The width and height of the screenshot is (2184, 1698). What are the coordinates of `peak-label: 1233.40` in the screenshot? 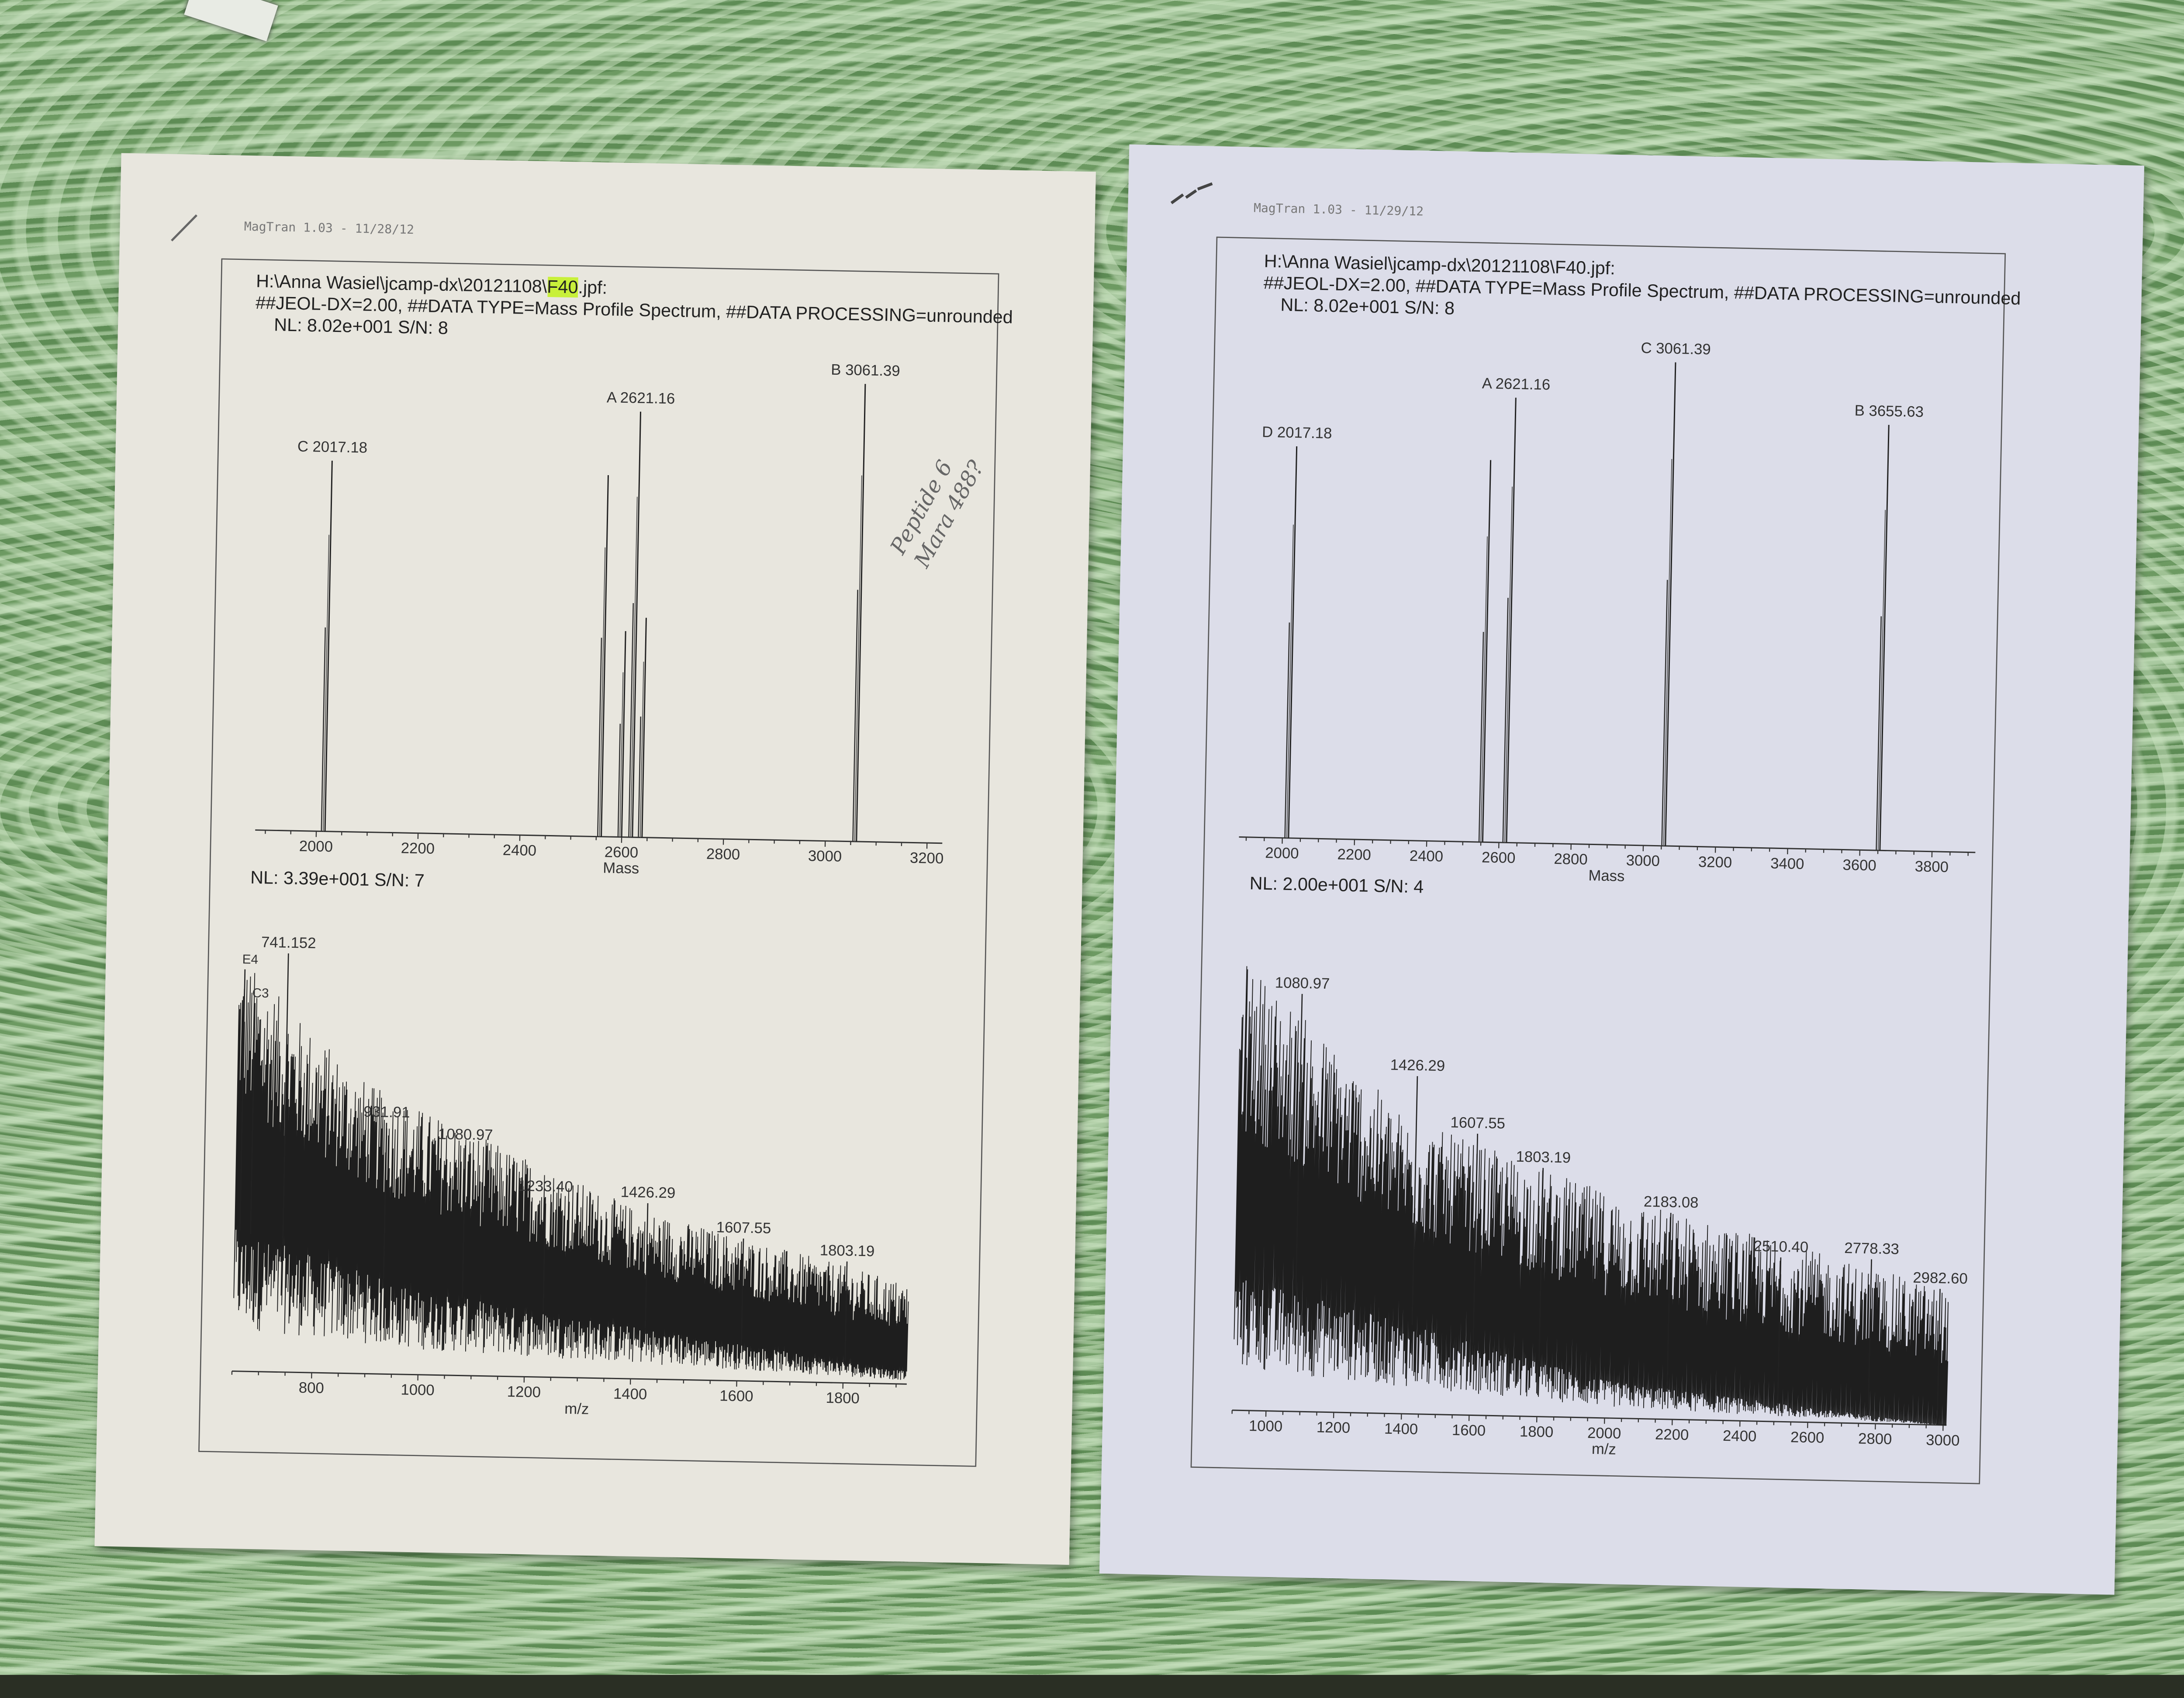 It's located at (545, 1186).